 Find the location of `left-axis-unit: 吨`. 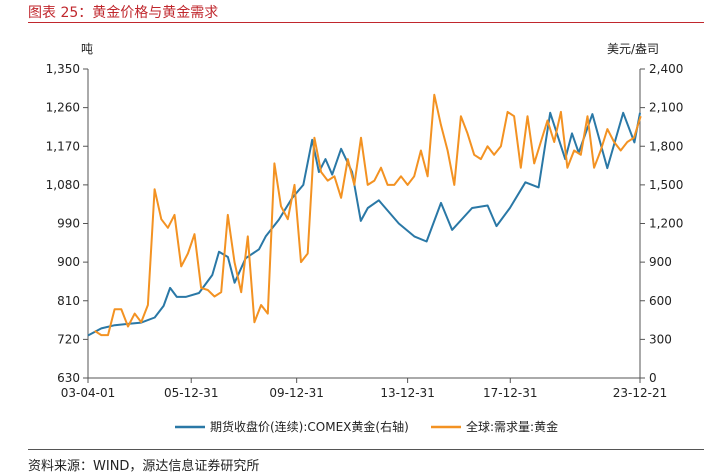

left-axis-unit: 吨 is located at coordinates (87, 49).